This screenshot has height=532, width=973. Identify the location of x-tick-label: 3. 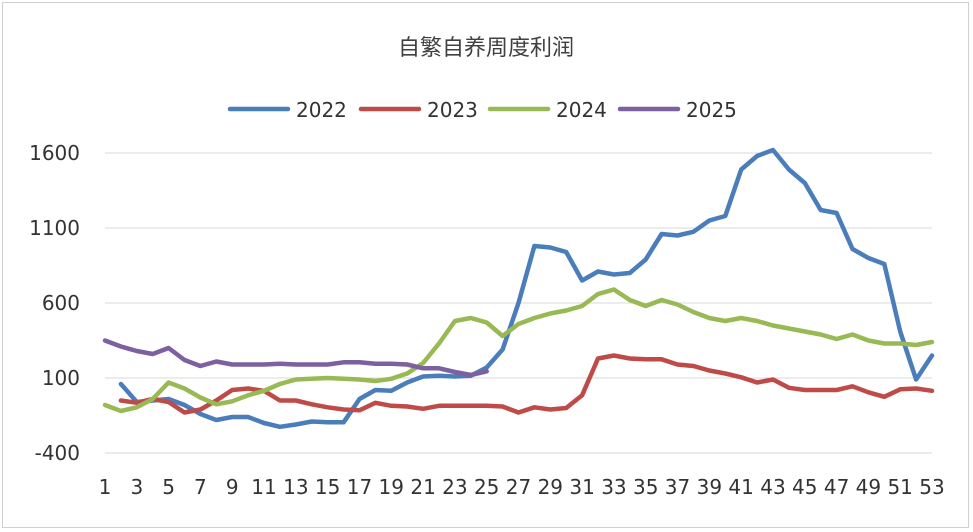
(136, 487).